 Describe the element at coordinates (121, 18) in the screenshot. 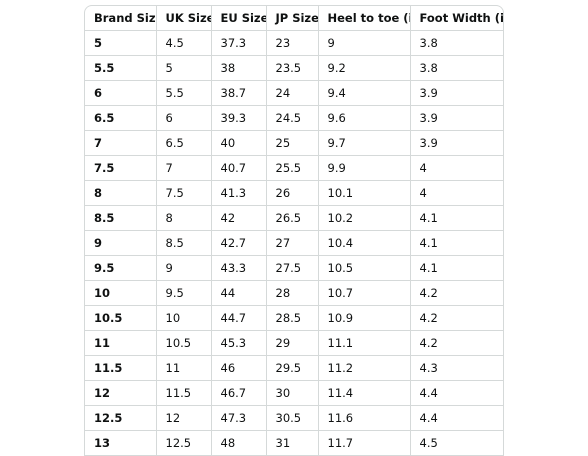

I see `header-brand-size: Brand Size` at that location.